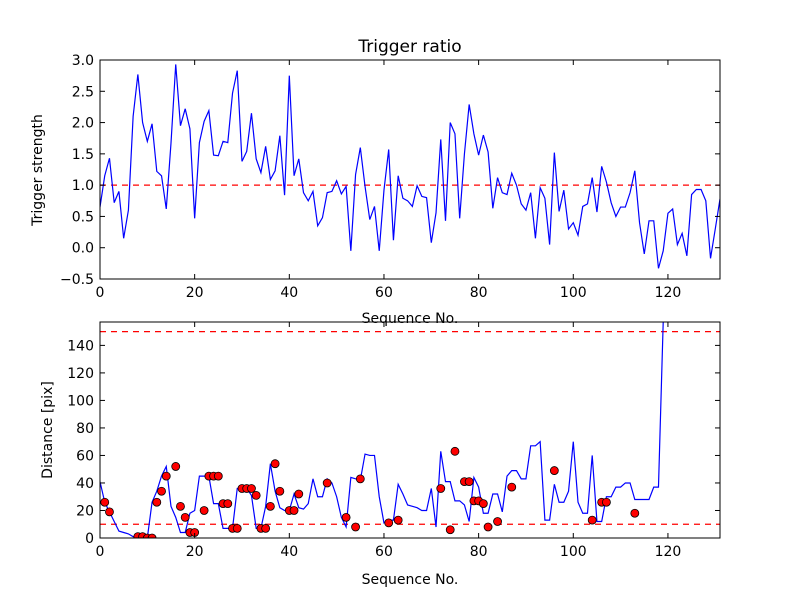 This screenshot has width=800, height=600. Describe the element at coordinates (85, 456) in the screenshot. I see `y-tick-label: 60` at that location.